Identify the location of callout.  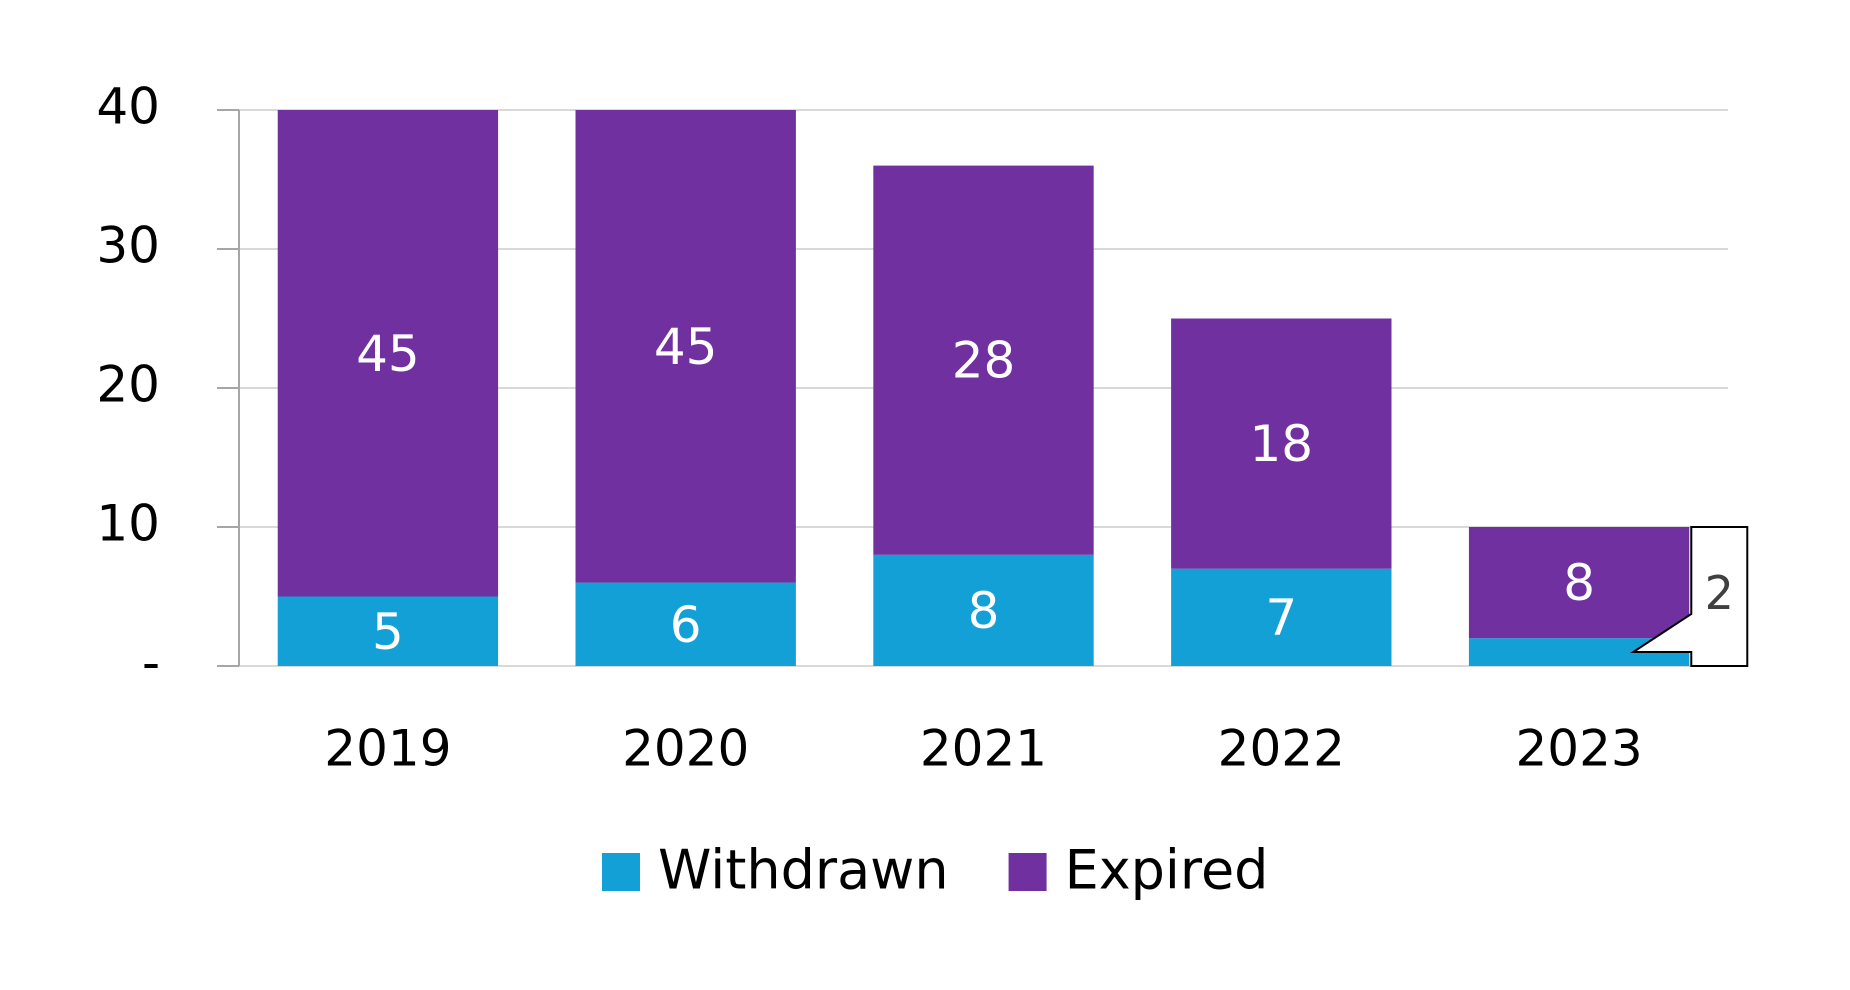
(1689, 596).